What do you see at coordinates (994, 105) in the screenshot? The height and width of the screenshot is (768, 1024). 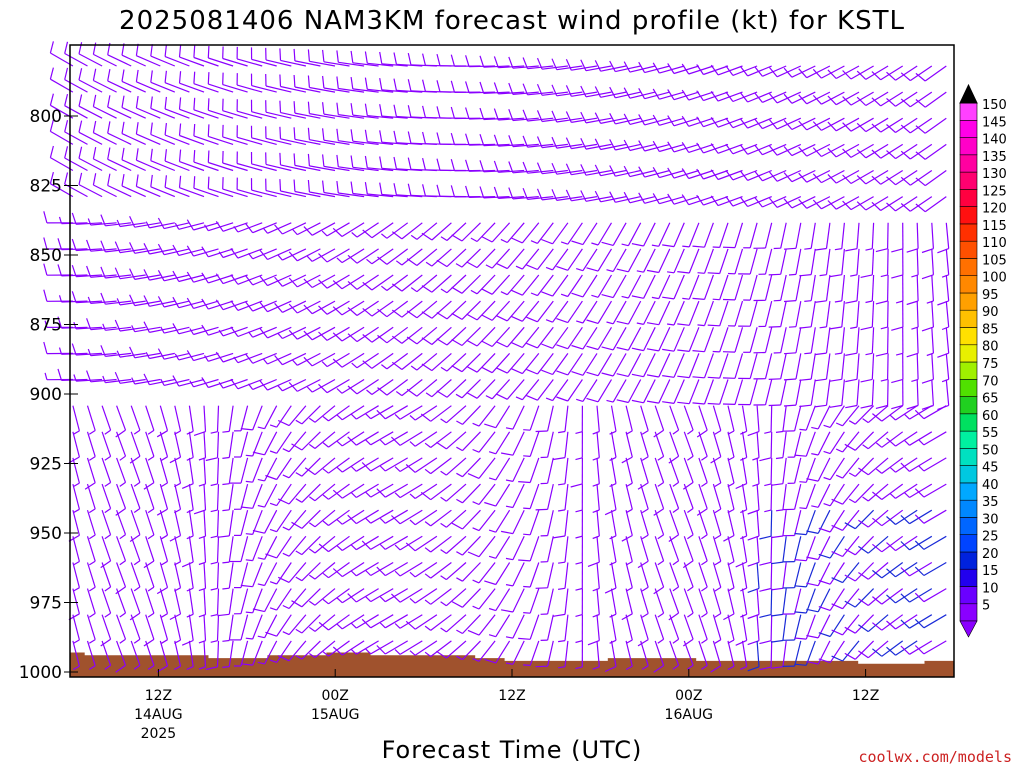 I see `colorbar-label: 150` at bounding box center [994, 105].